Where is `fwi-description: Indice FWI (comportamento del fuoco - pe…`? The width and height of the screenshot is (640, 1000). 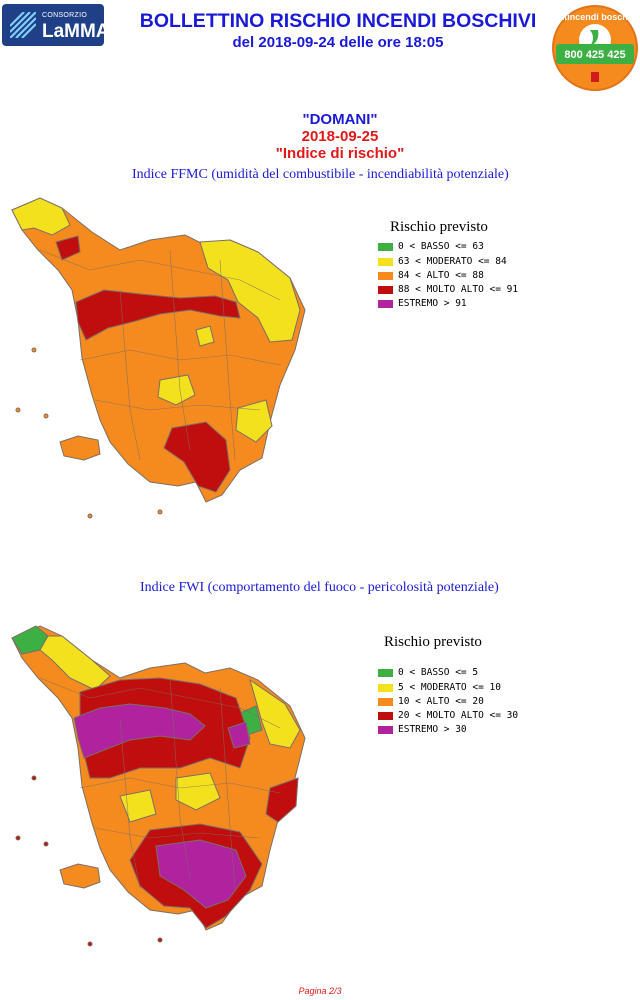
fwi-description: Indice FWI (comportamento del fuoco - pe… is located at coordinates (319, 587).